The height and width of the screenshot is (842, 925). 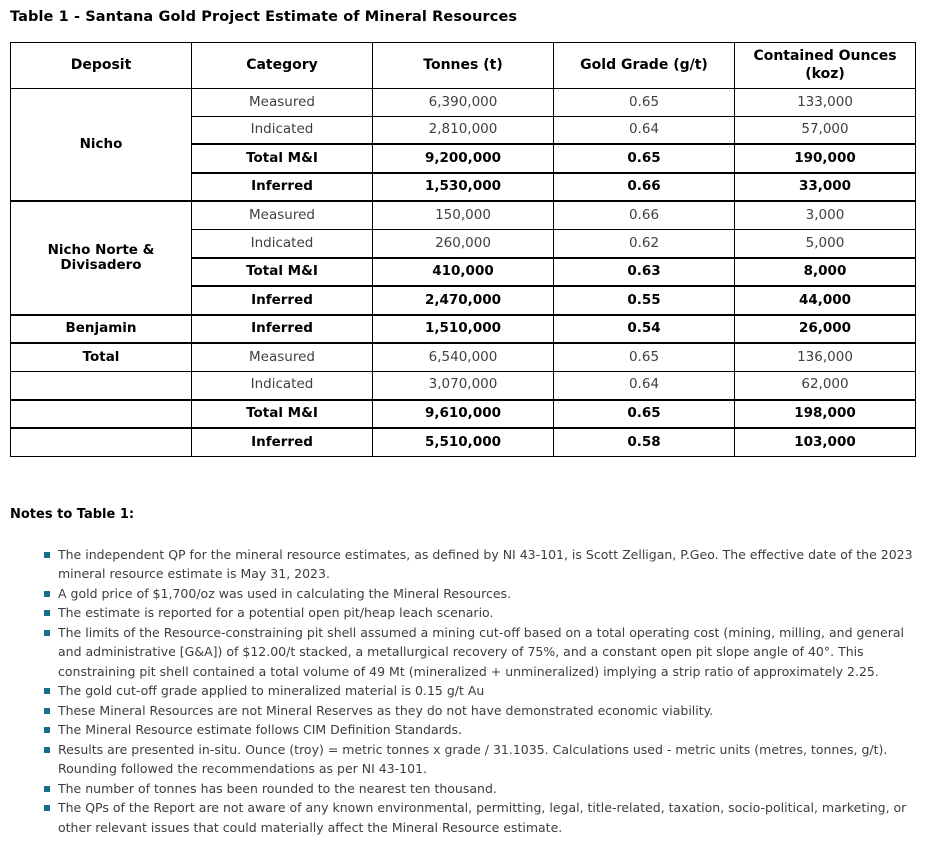 I want to click on table-row: Benjamin Inferred 1,510,000 0.54 26,000, so click(x=463, y=328).